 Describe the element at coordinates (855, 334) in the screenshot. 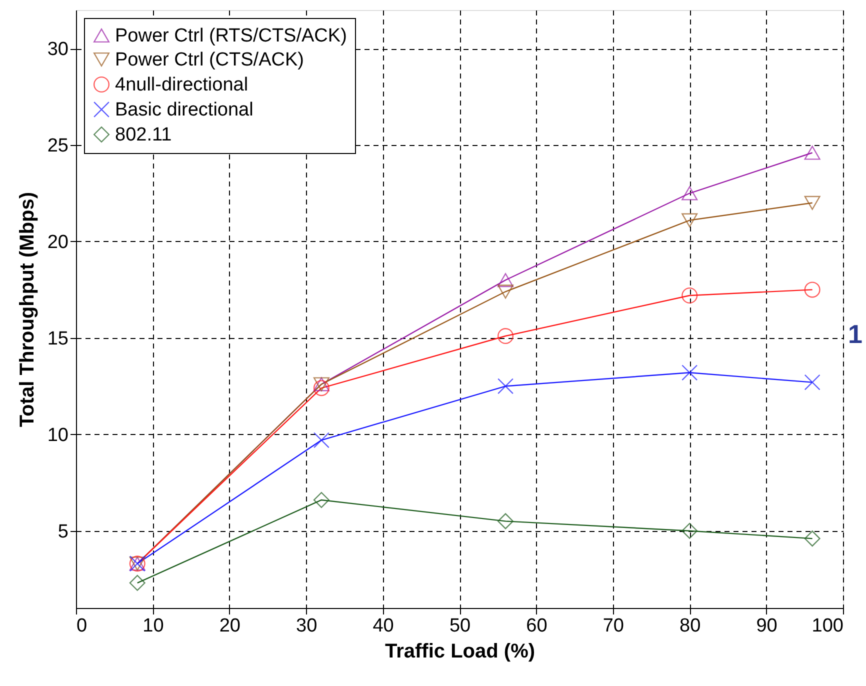

I see `text: 1` at that location.